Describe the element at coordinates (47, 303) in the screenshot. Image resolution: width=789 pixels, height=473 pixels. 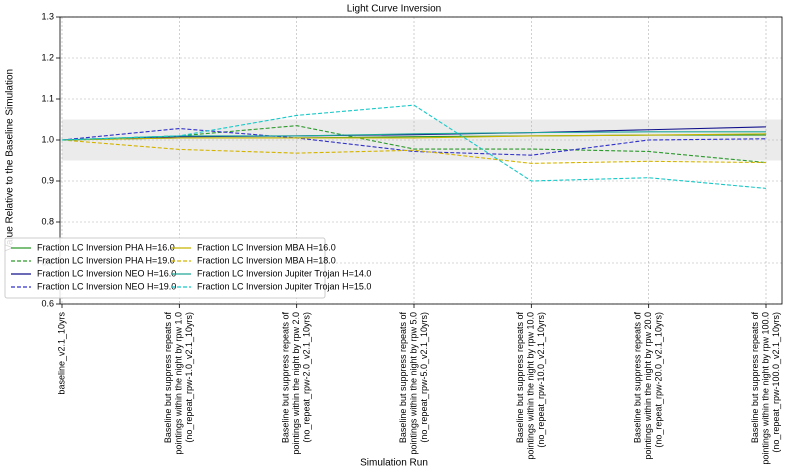
I see `y-tick-label: 0.6` at that location.